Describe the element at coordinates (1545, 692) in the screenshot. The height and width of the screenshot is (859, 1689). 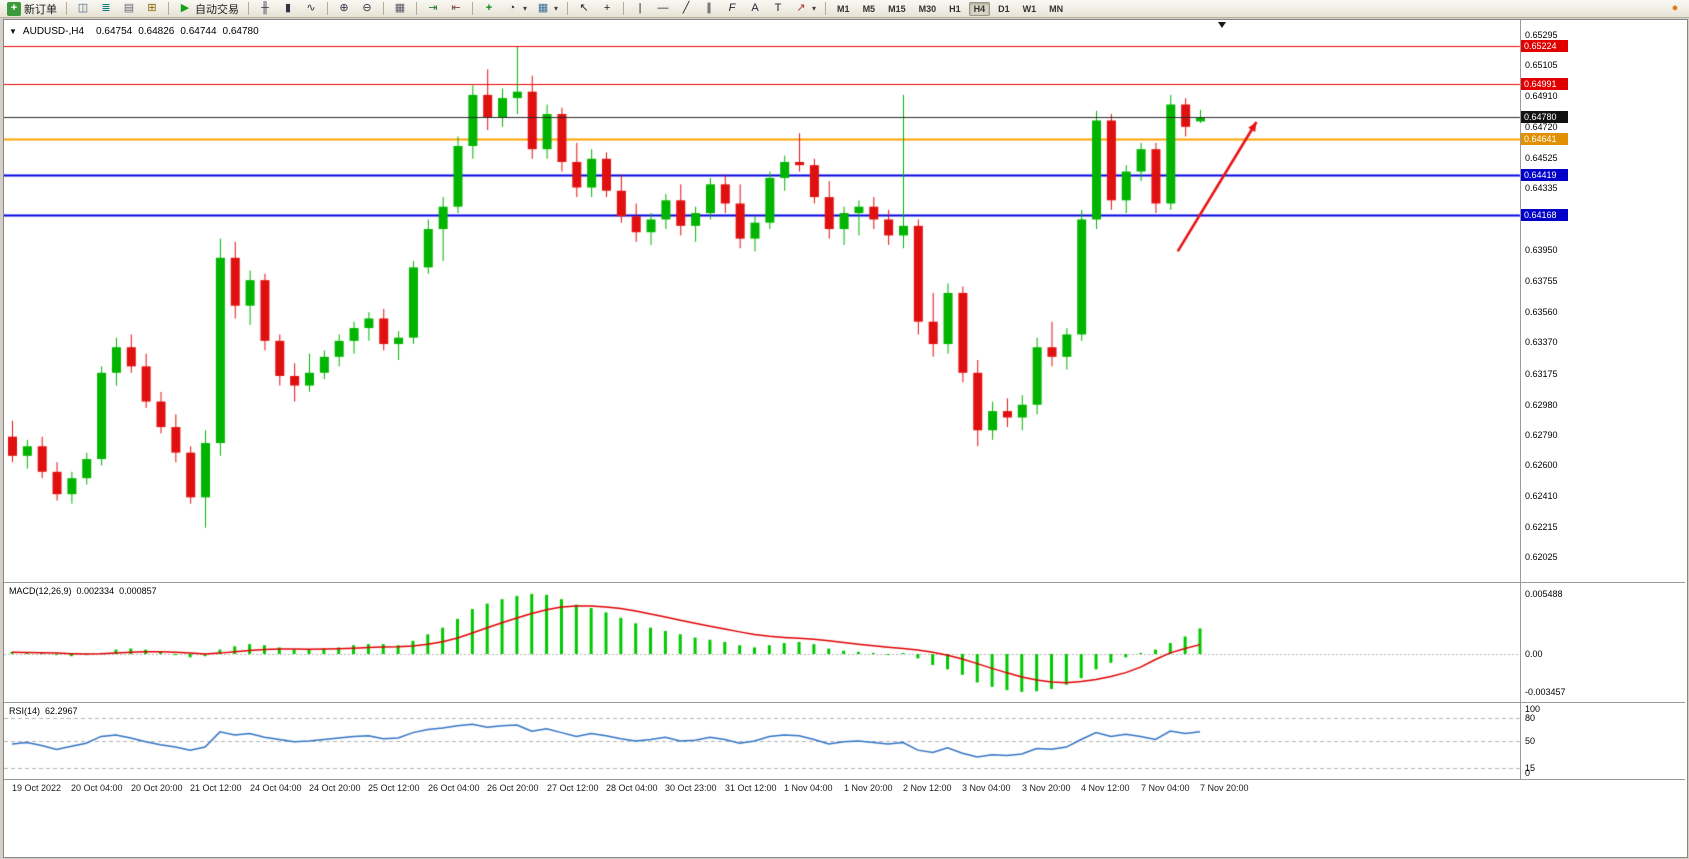
I see `macd-axis-label: -0.003457` at that location.